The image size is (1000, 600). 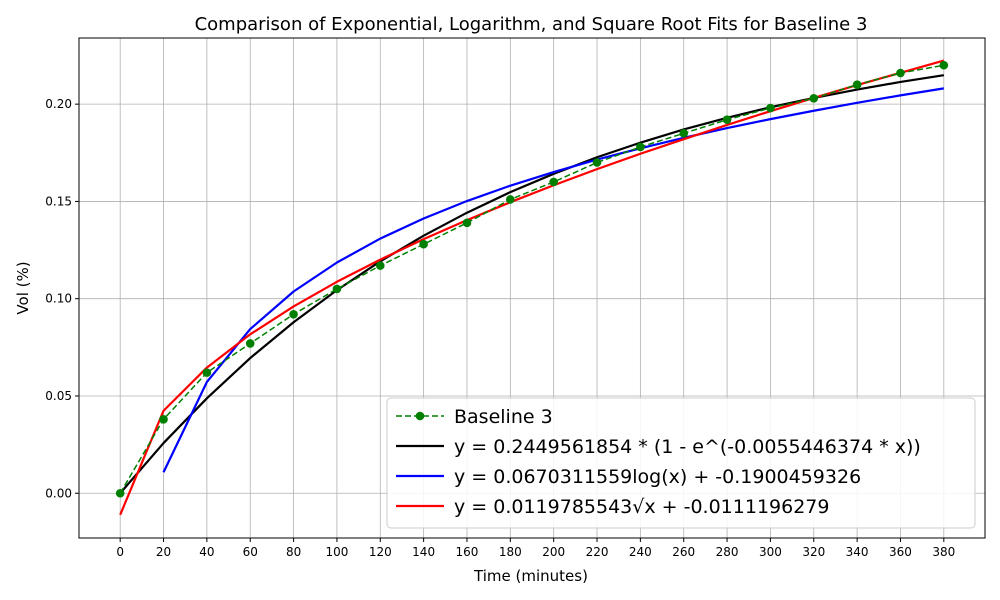 I want to click on x-tick-label: 380, so click(x=943, y=552).